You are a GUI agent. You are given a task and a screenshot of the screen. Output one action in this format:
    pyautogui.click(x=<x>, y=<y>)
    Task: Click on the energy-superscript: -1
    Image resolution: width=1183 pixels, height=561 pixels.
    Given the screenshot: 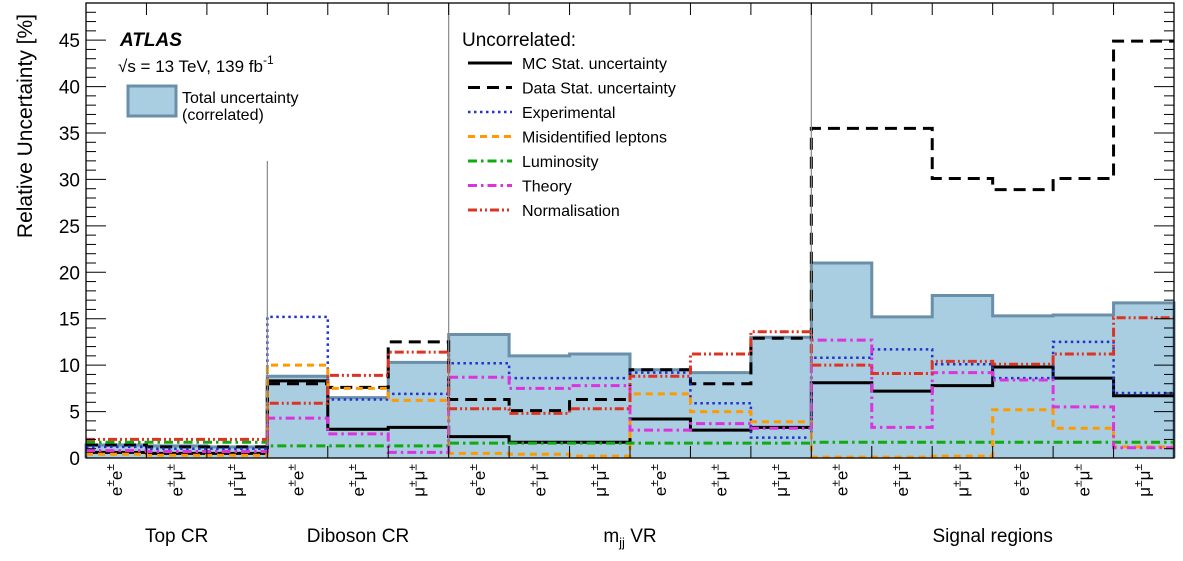 What is the action you would take?
    pyautogui.click(x=268, y=60)
    